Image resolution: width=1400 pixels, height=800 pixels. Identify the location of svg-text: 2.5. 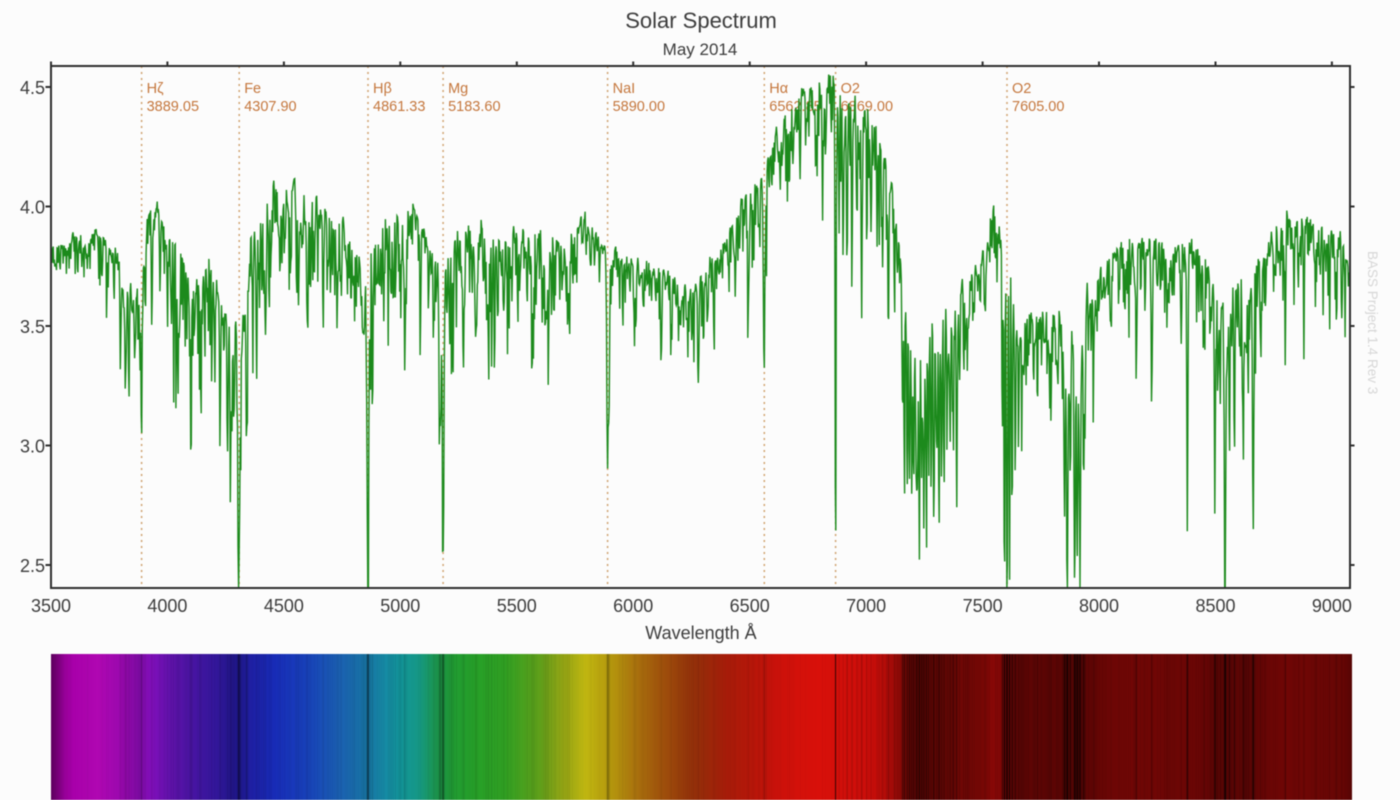
(32, 566).